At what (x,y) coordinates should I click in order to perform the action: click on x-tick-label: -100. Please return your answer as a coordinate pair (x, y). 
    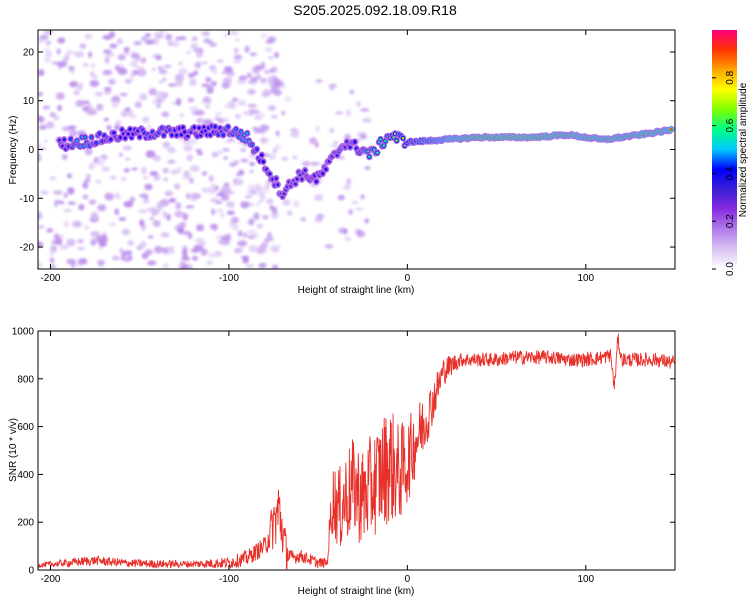
    Looking at the image, I should click on (229, 579).